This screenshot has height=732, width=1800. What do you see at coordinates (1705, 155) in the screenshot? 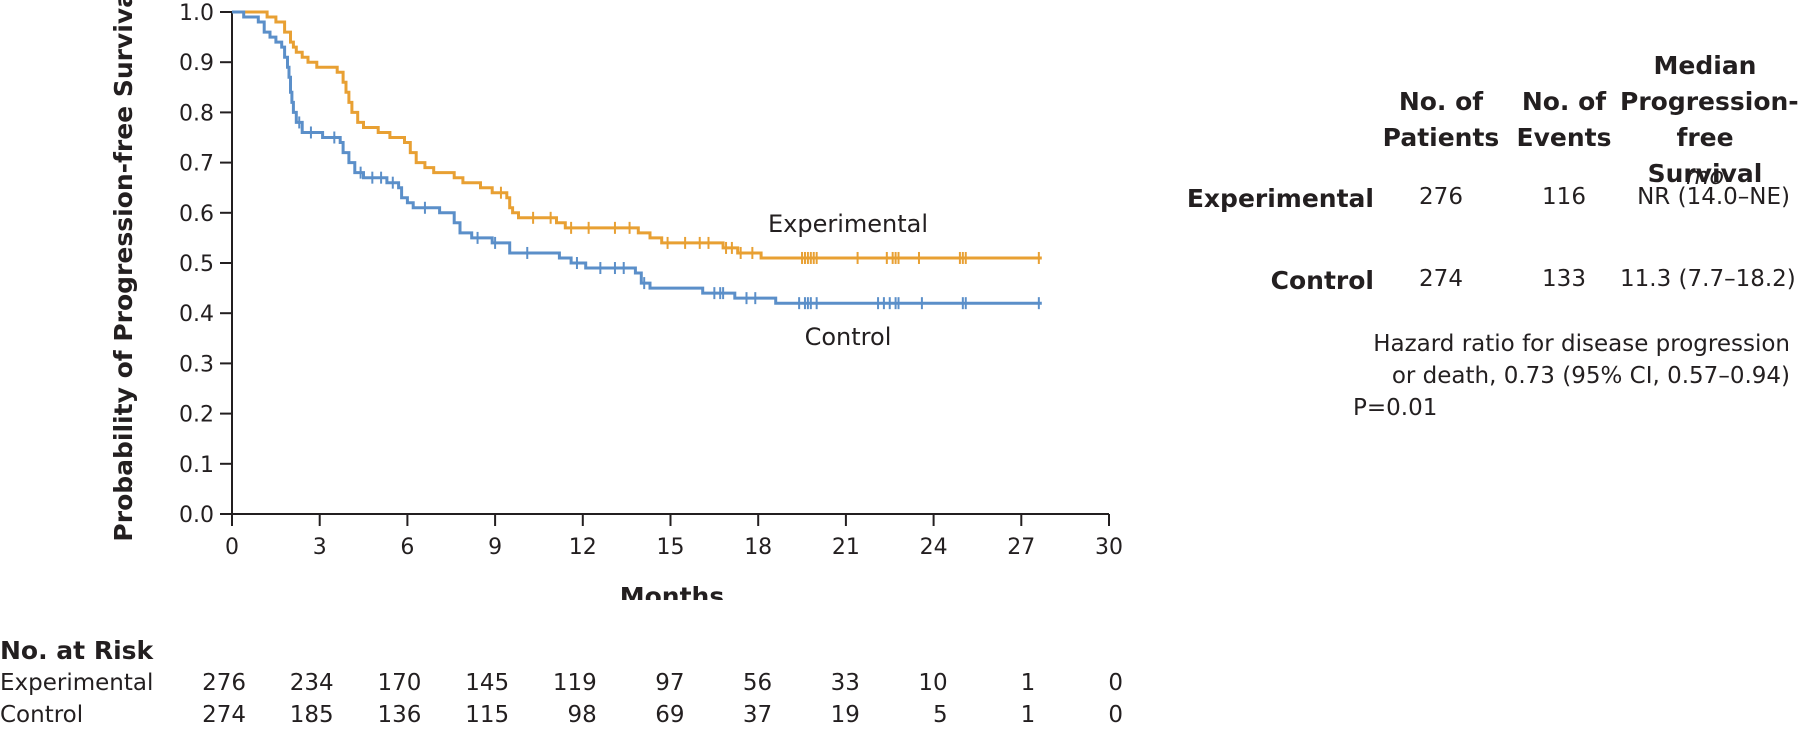
I see `header-median-line3: free Survival` at bounding box center [1705, 155].